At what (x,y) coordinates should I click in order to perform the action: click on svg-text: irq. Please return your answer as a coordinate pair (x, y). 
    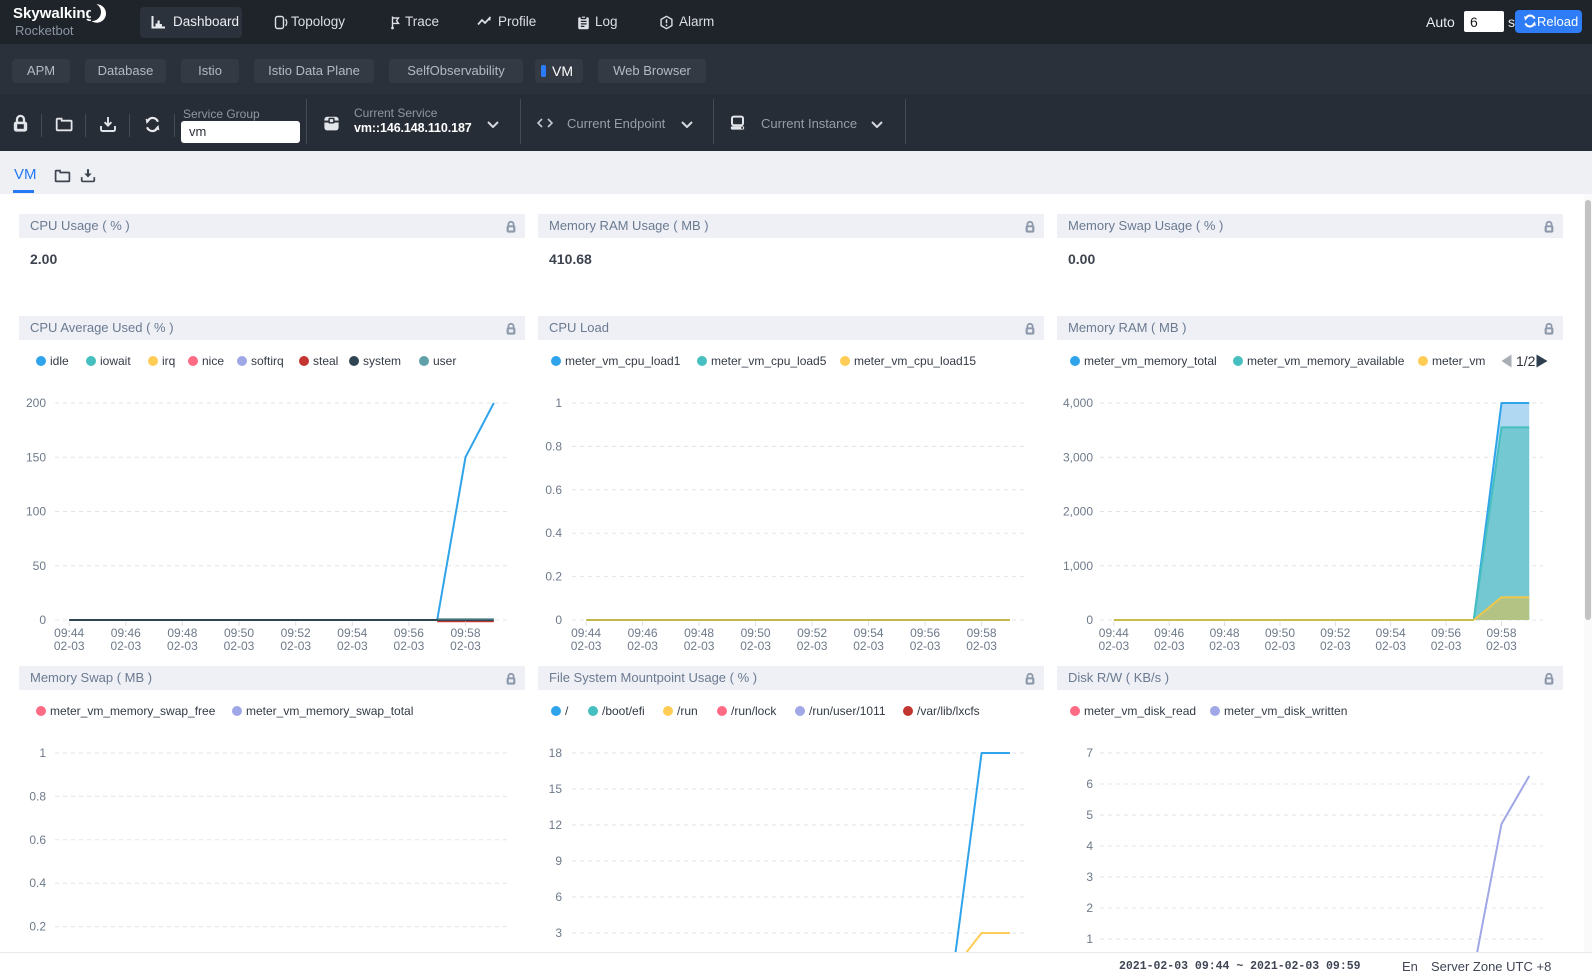
    Looking at the image, I should click on (168, 361).